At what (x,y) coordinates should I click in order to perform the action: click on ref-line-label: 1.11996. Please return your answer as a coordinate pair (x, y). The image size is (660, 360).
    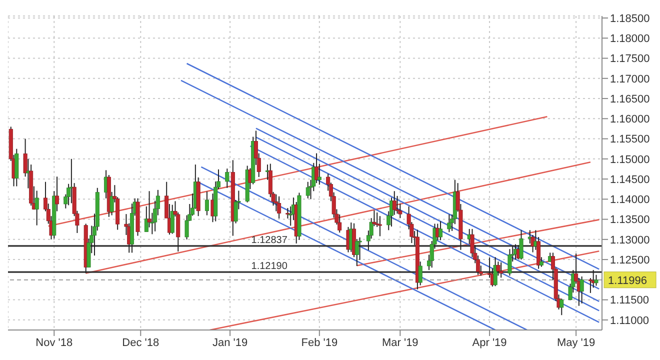
    Looking at the image, I should click on (627, 280).